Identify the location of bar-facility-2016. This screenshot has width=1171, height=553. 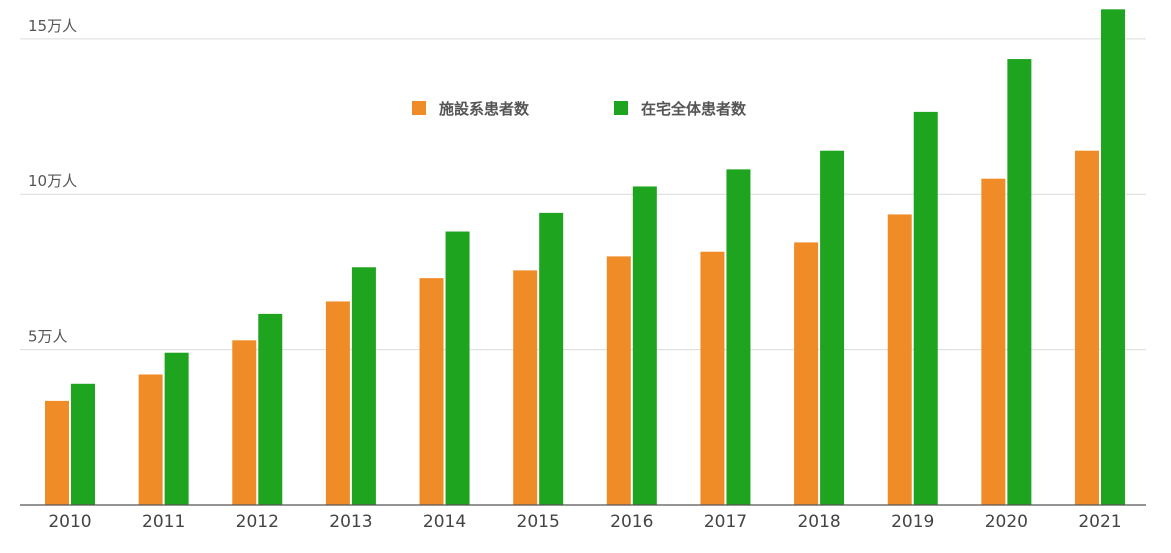
(618, 380).